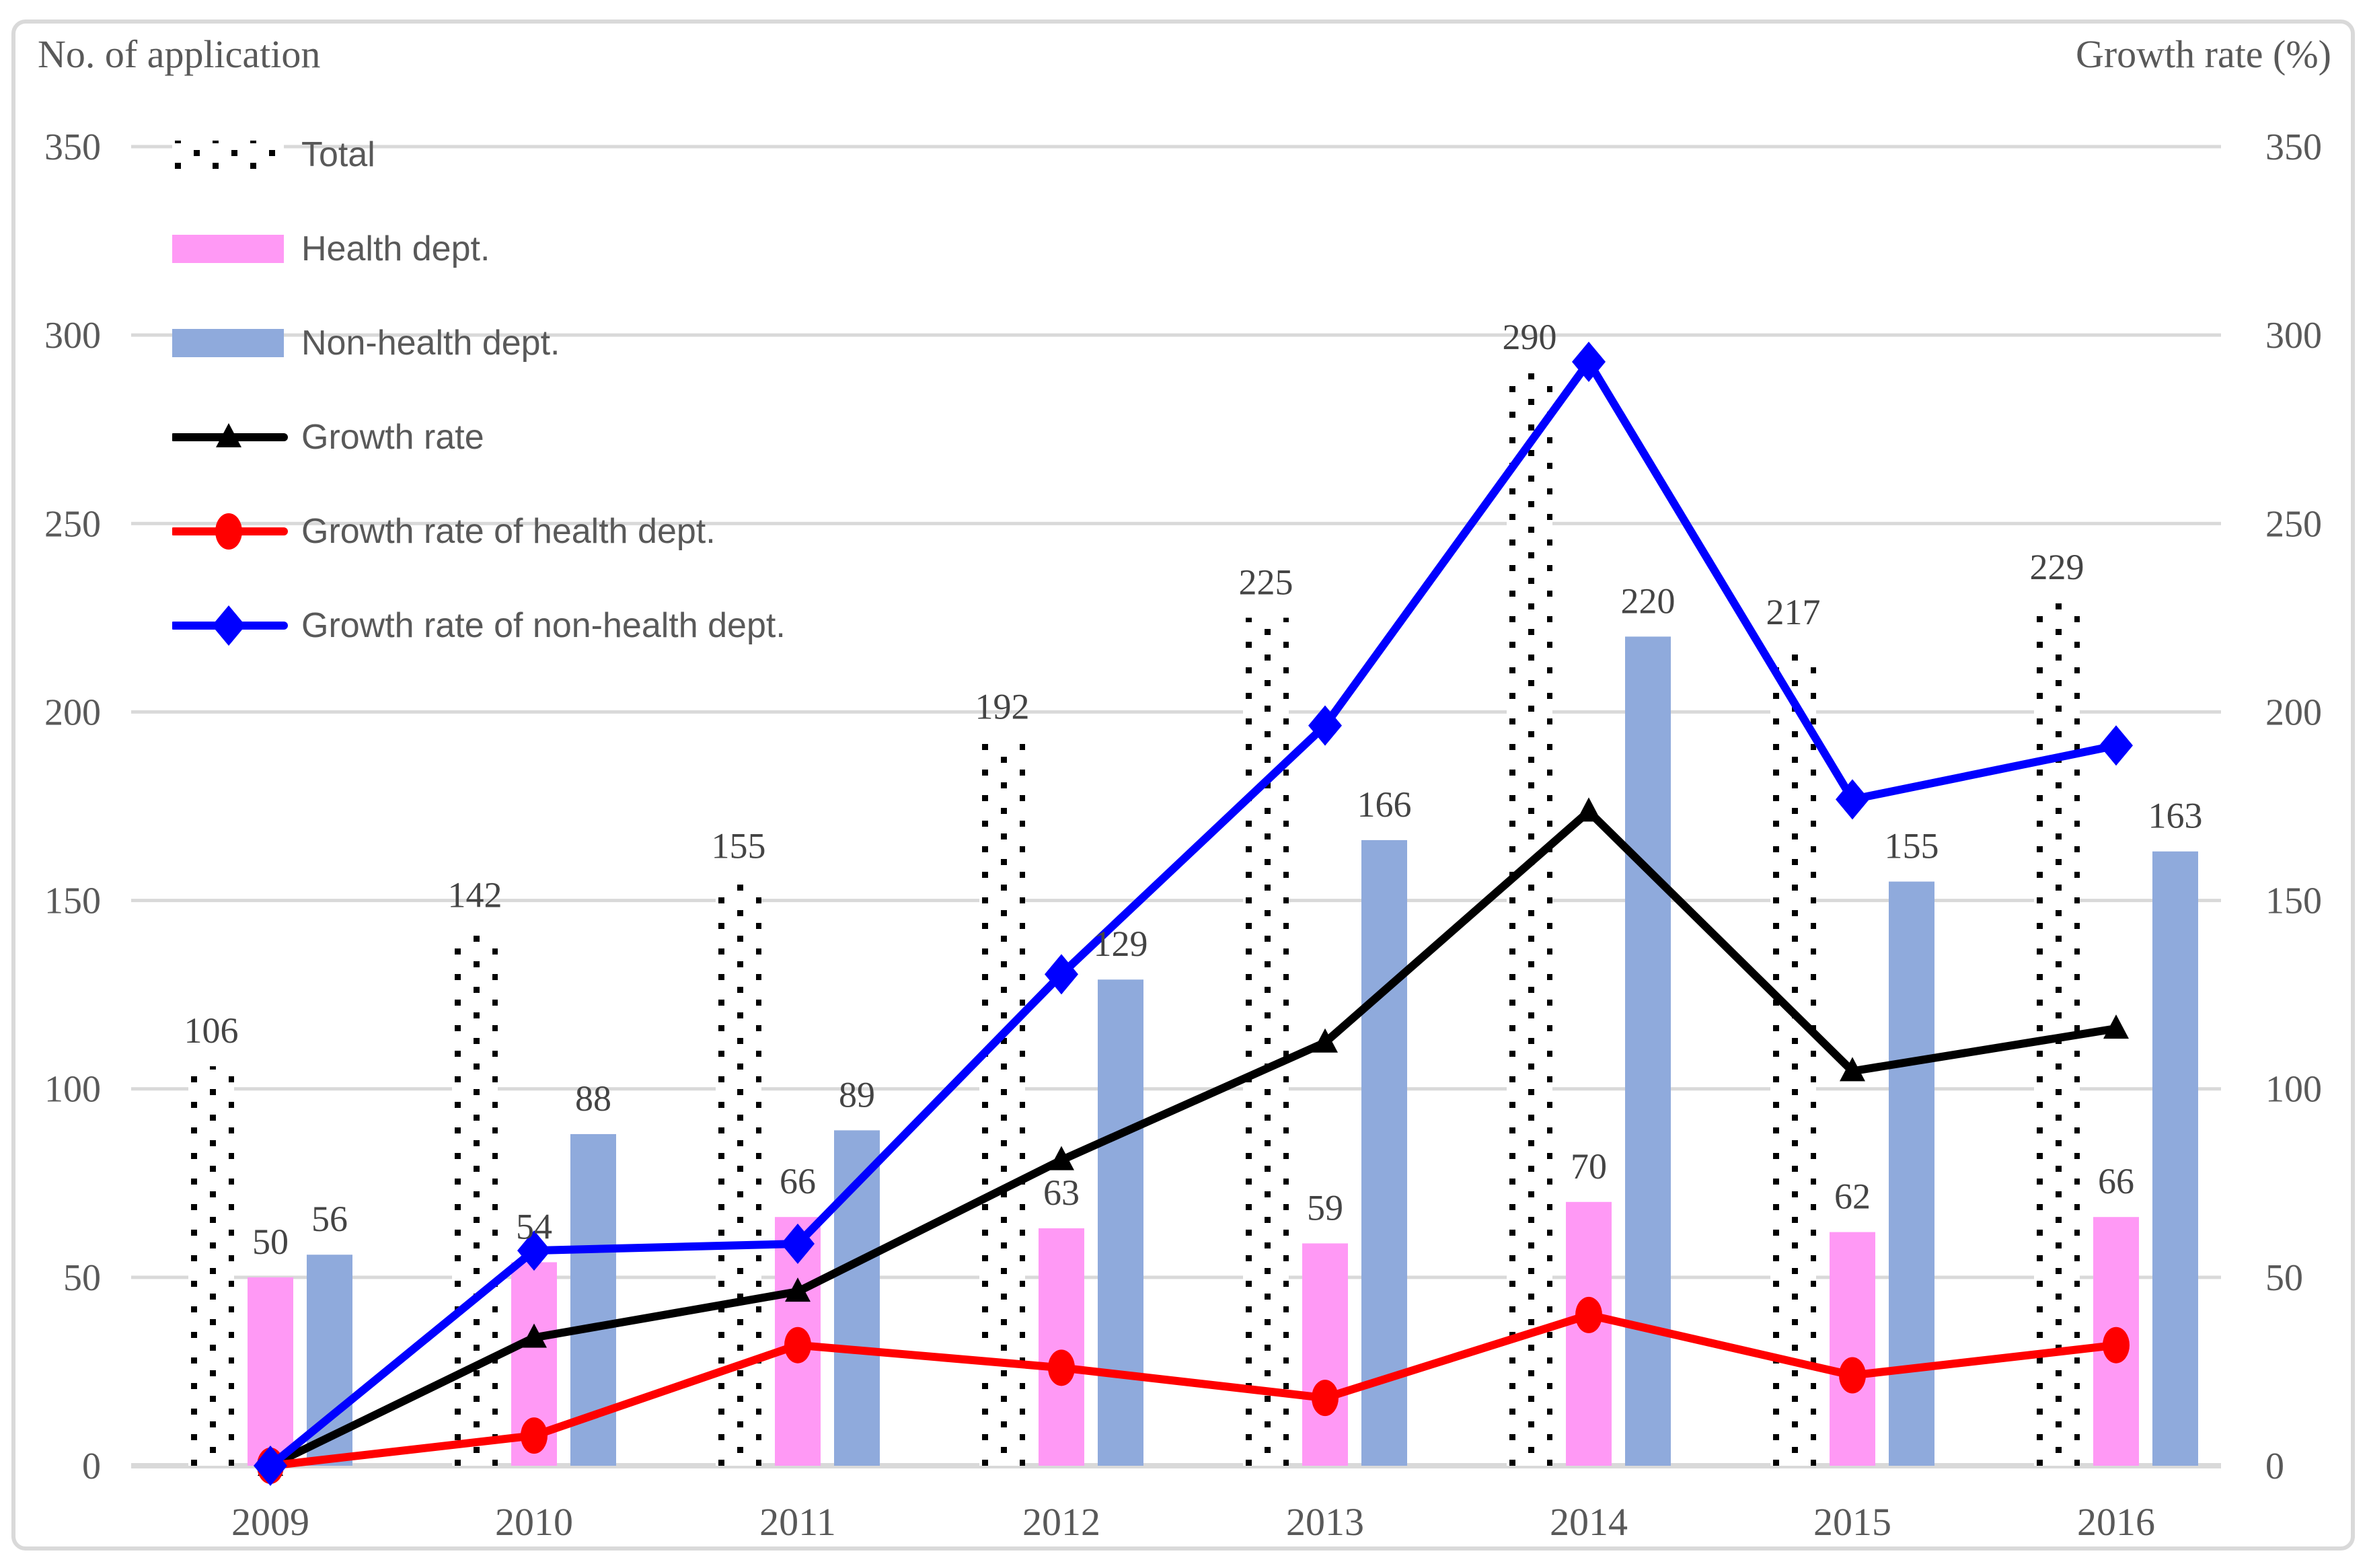  I want to click on right-axis-tick: 200, so click(2293, 712).